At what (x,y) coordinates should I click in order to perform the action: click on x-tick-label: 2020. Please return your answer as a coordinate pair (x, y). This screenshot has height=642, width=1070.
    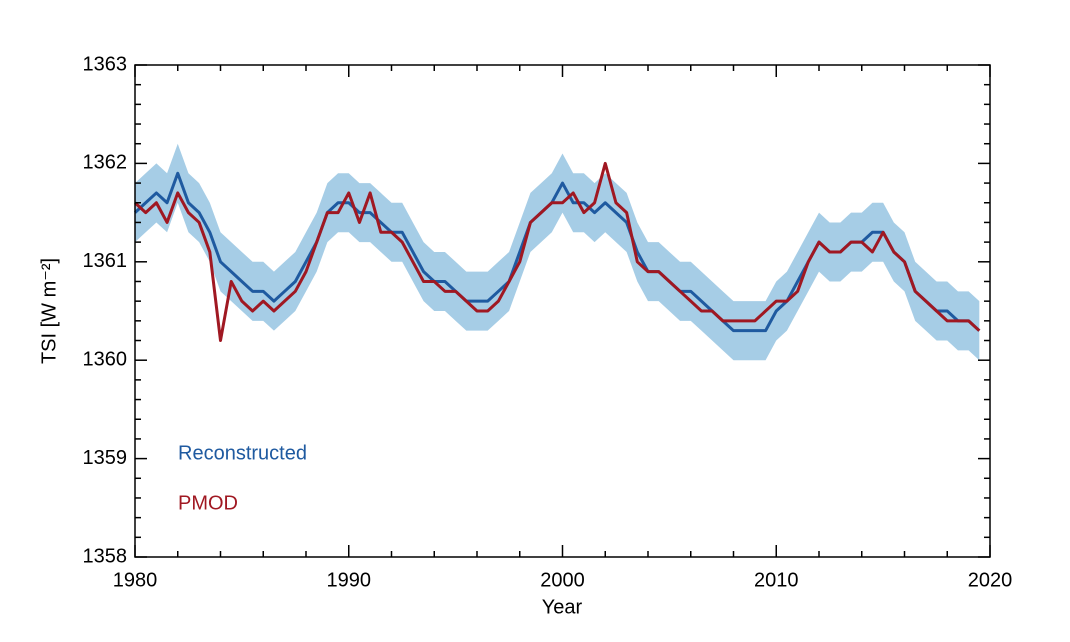
    Looking at the image, I should click on (990, 580).